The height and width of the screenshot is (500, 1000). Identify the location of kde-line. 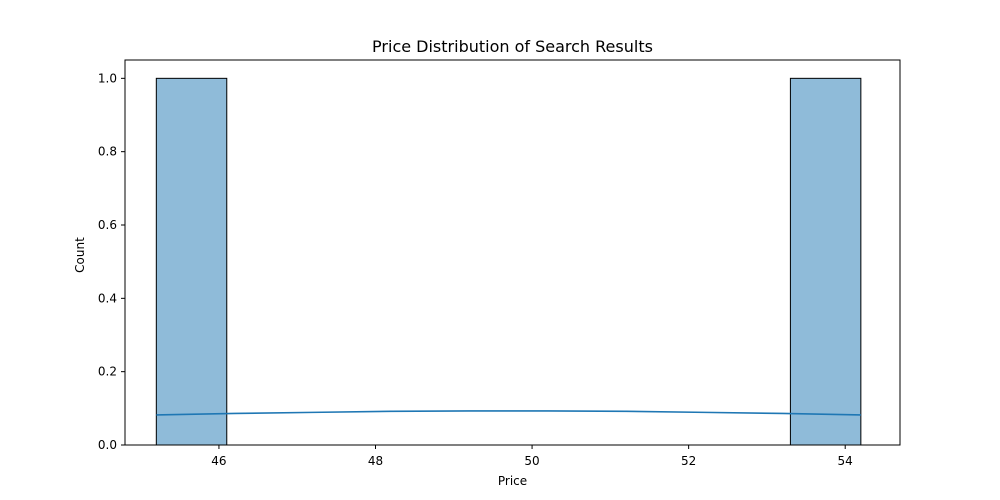
(508, 413).